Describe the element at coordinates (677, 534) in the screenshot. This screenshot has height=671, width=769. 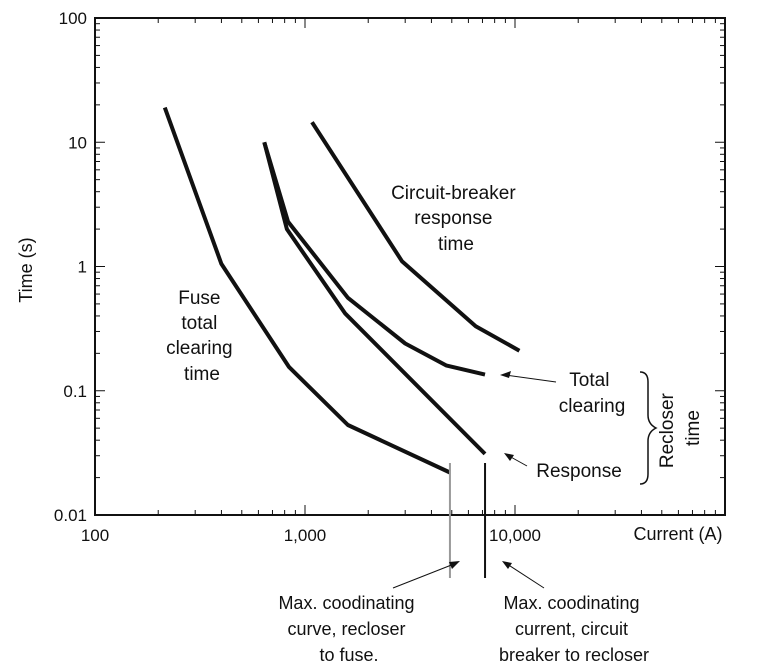
I see `x-axis-title: Current (A)` at that location.